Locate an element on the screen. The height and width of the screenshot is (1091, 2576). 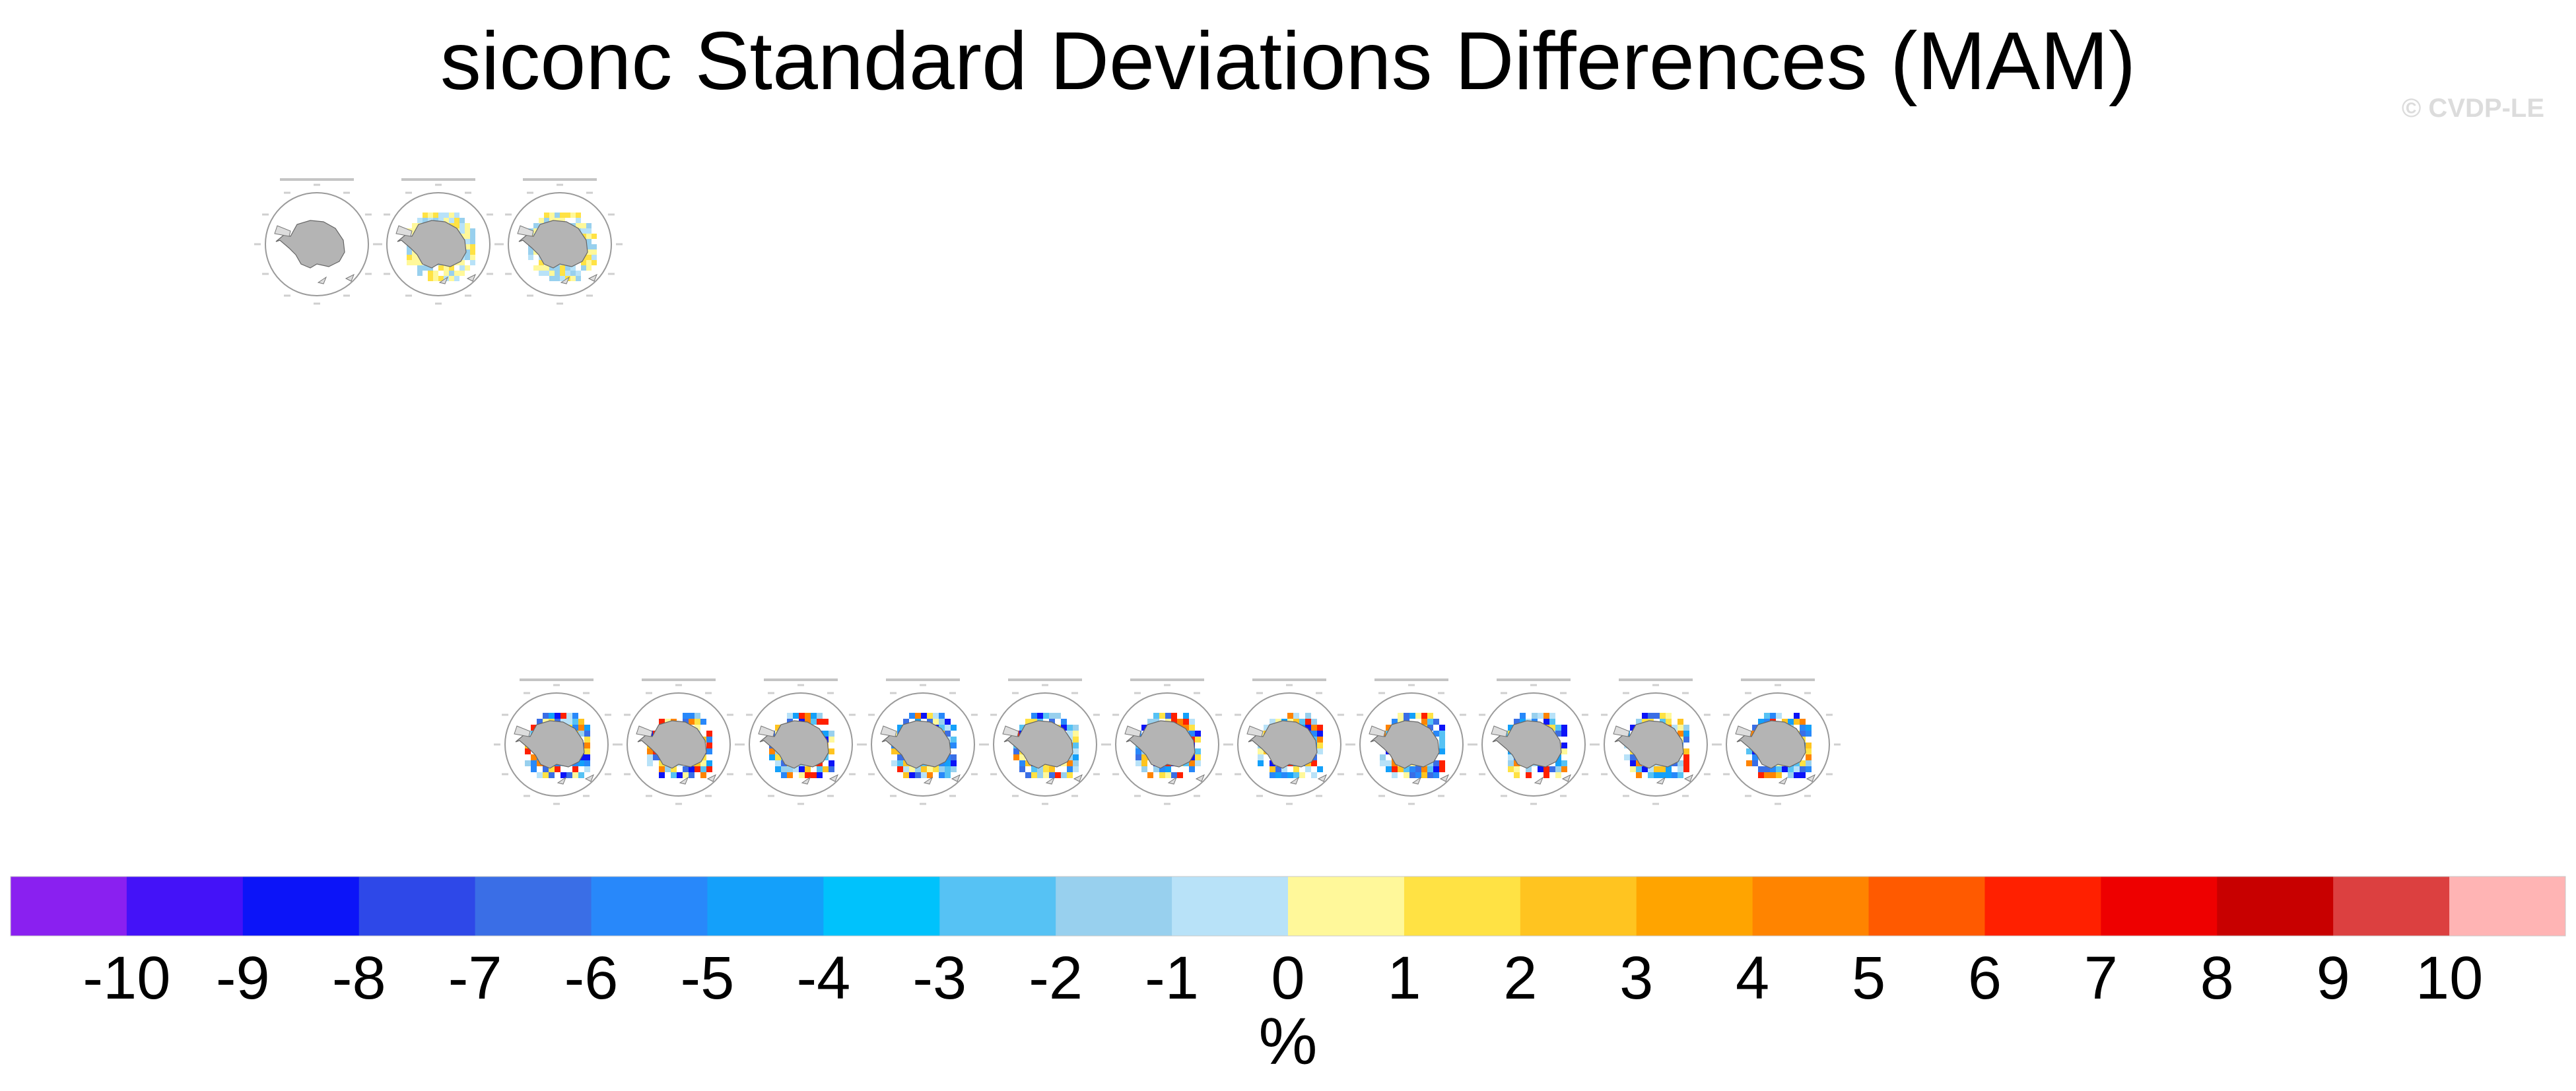
colorbar-tick-label: 3 is located at coordinates (1636, 978).